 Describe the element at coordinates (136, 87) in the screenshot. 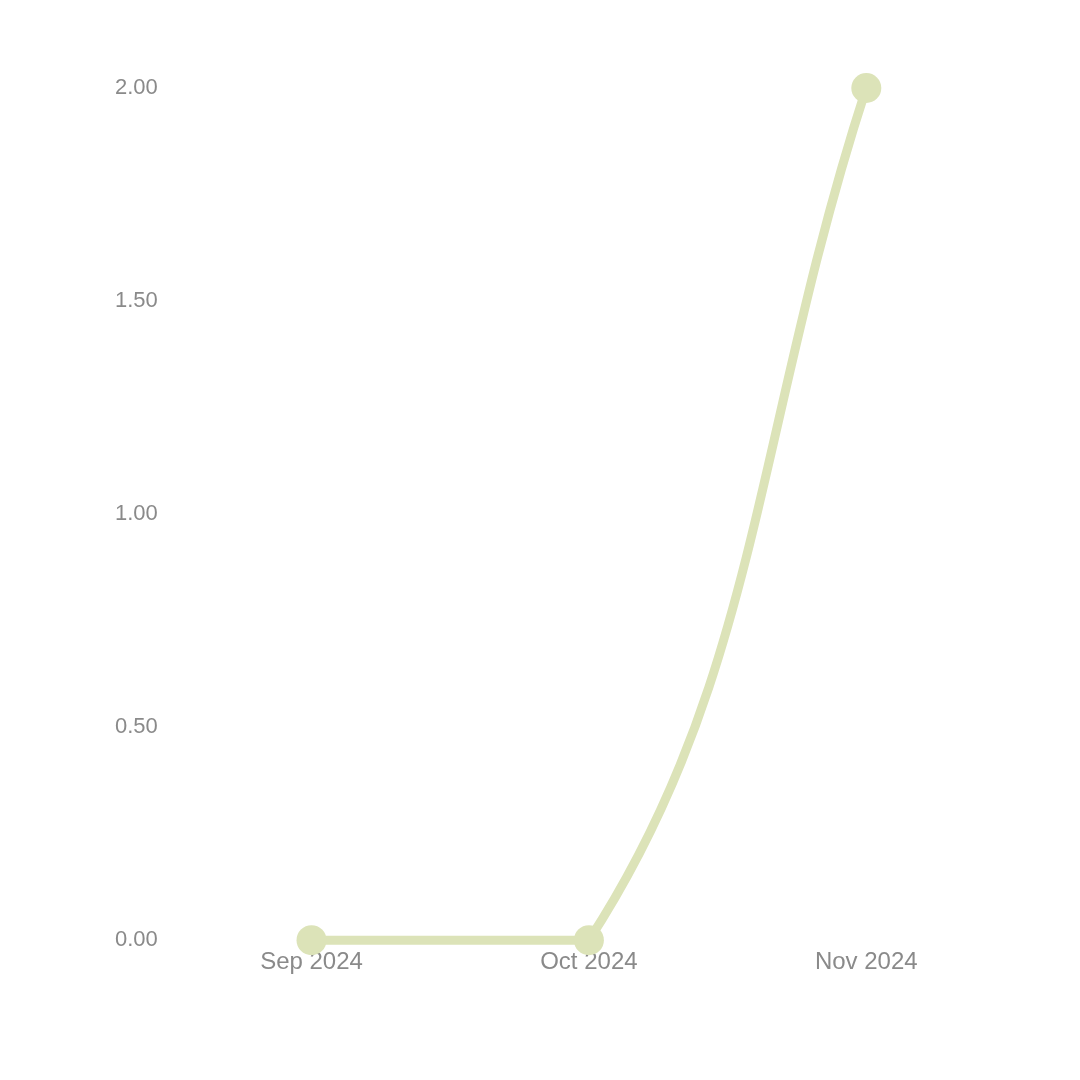

I see `y-tick-label: 2.00` at that location.